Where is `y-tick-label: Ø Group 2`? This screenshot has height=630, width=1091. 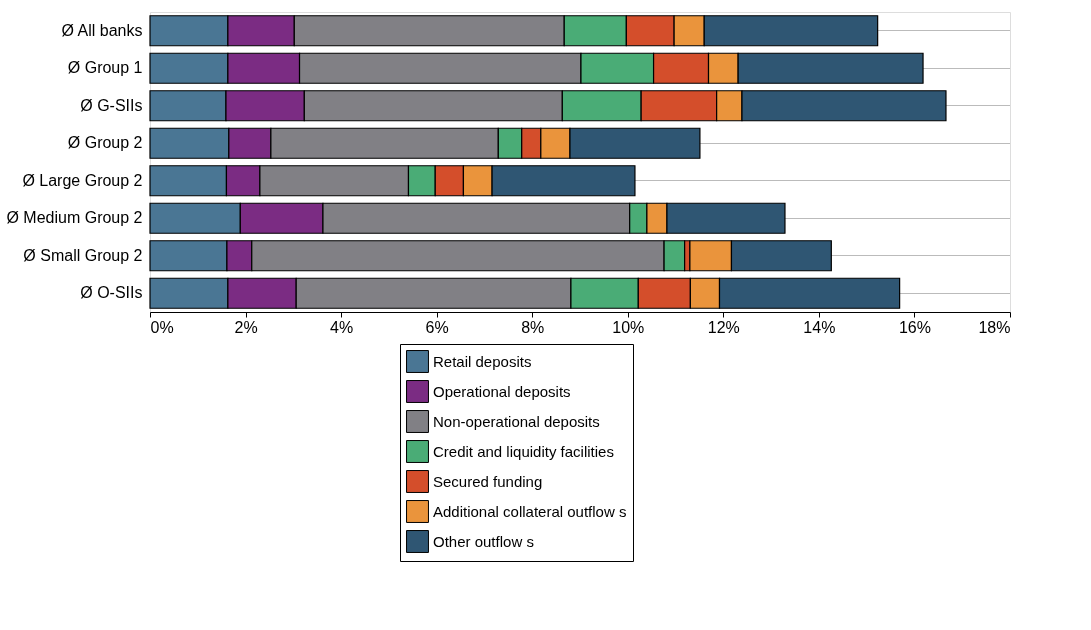
y-tick-label: Ø Group 2 is located at coordinates (105, 143).